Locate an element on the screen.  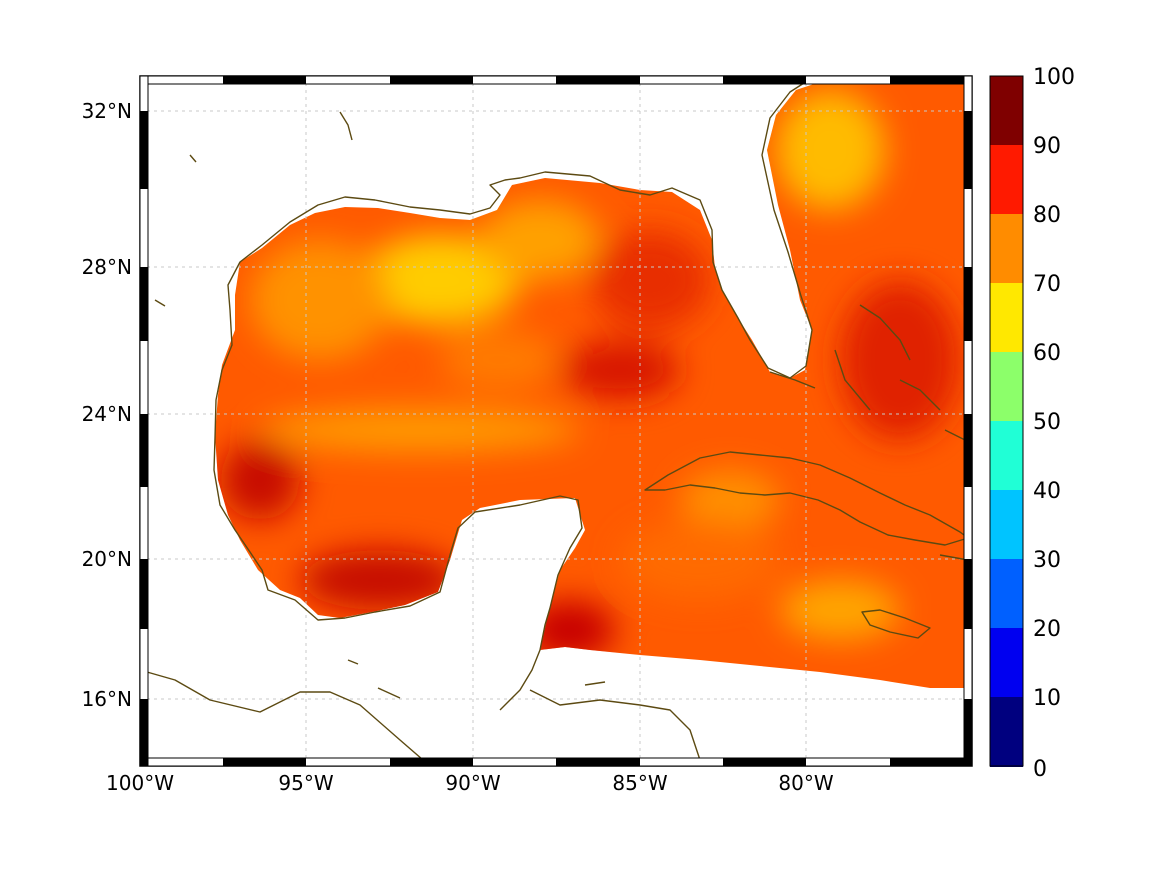
colorbar-tick-label: 90 is located at coordinates (1047, 146).